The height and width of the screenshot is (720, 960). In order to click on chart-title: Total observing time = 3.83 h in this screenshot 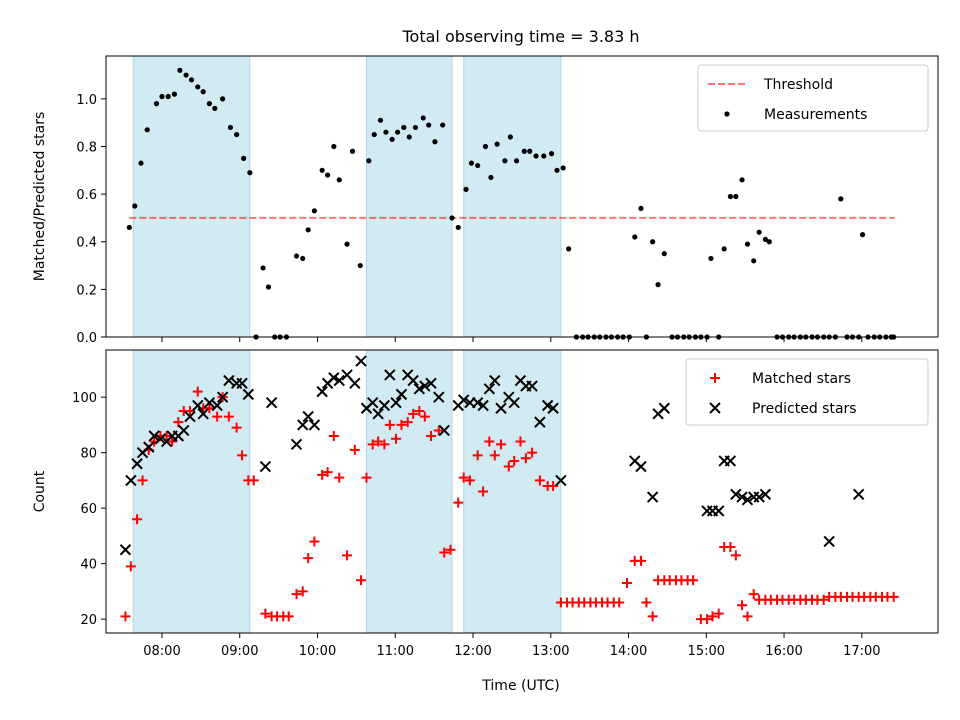, I will do `click(520, 36)`.